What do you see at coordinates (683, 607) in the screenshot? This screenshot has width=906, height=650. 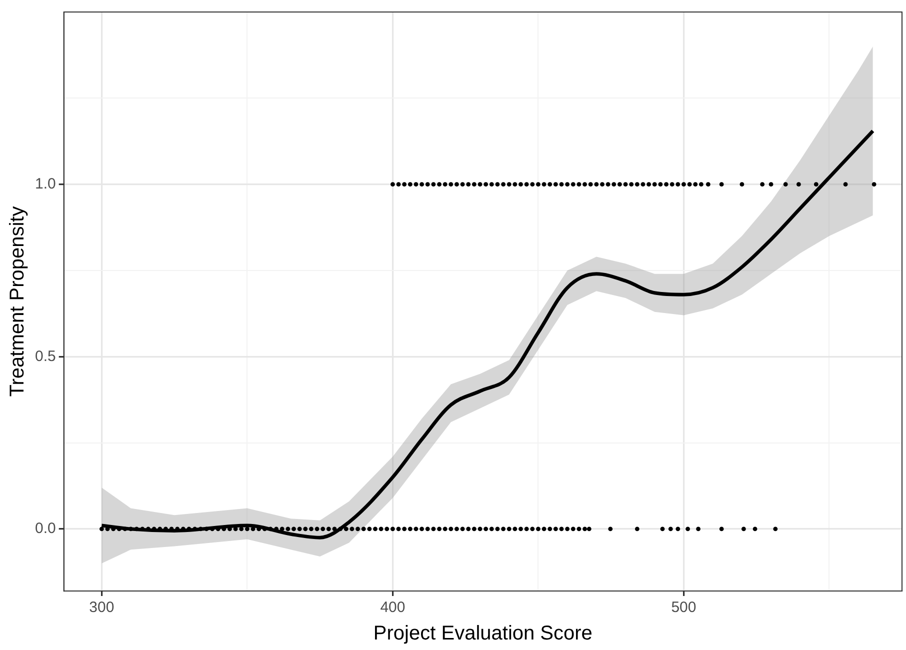 I see `x-tick-label: 500` at bounding box center [683, 607].